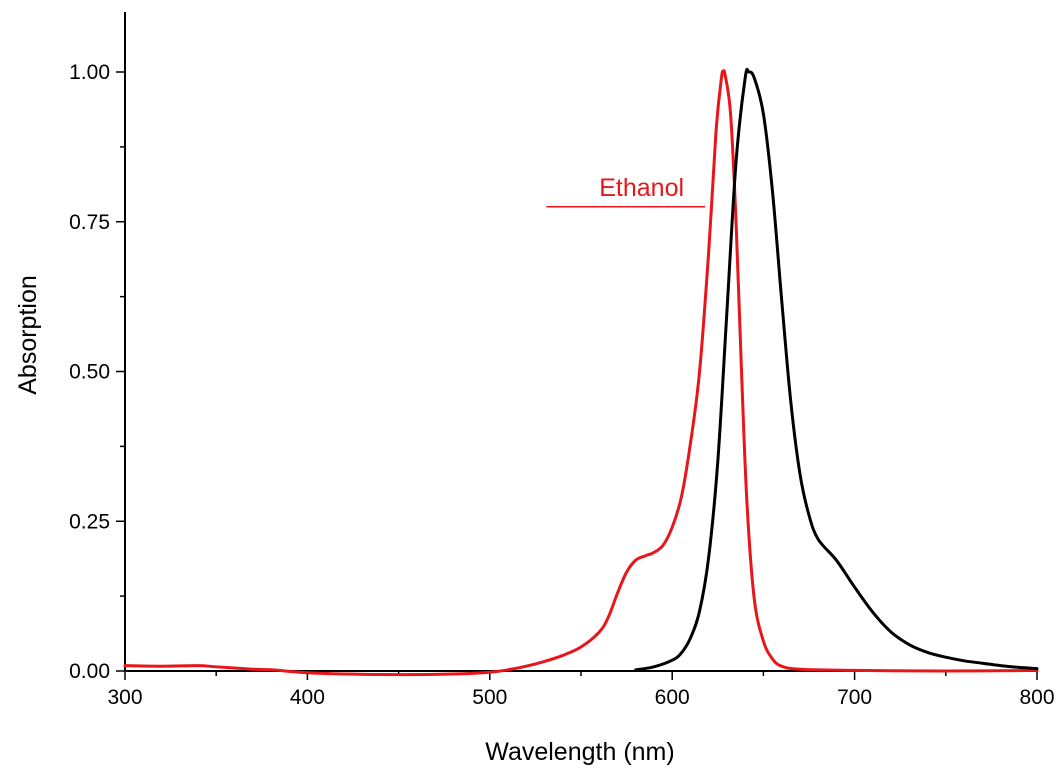 The height and width of the screenshot is (773, 1064). Describe the element at coordinates (89, 521) in the screenshot. I see `y-tick-label: 0.25` at that location.